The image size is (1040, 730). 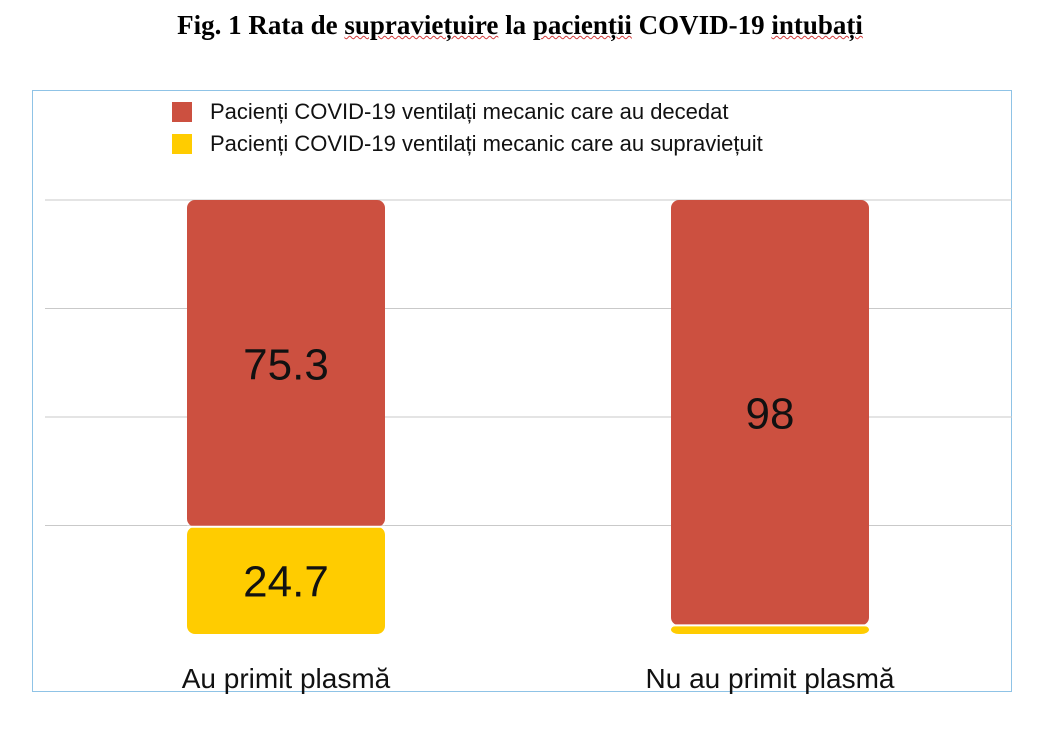 I want to click on legend-swatch-survived, so click(x=182, y=144).